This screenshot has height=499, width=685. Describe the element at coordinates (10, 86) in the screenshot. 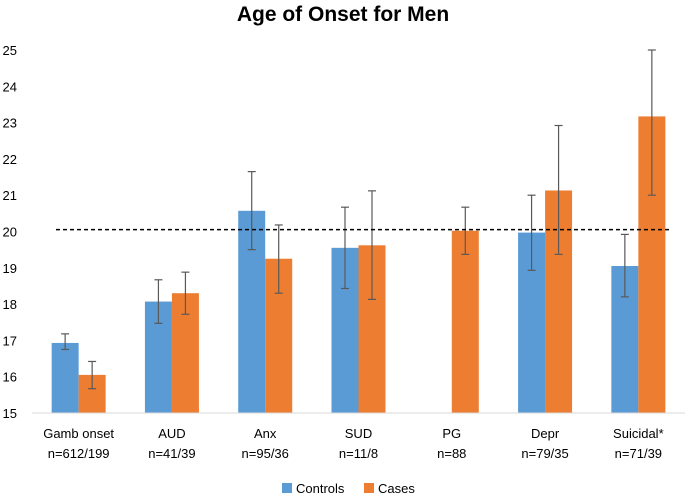

I see `y-tick-label: 24` at that location.